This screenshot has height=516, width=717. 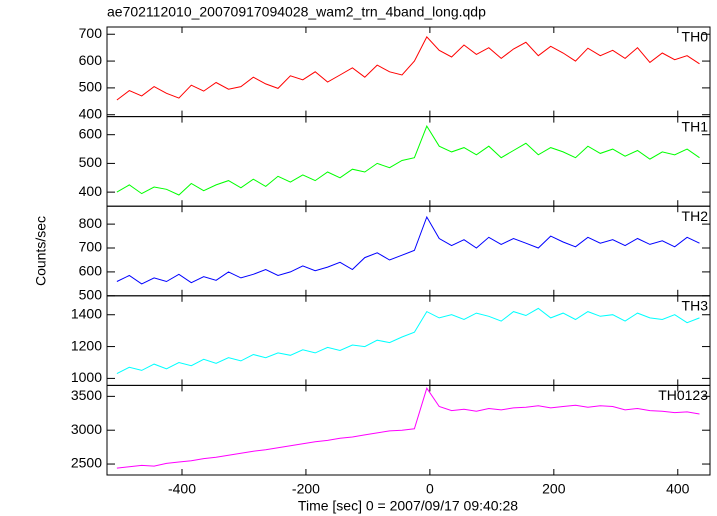 What do you see at coordinates (86, 313) in the screenshot?
I see `y-tick-label: 1400` at bounding box center [86, 313].